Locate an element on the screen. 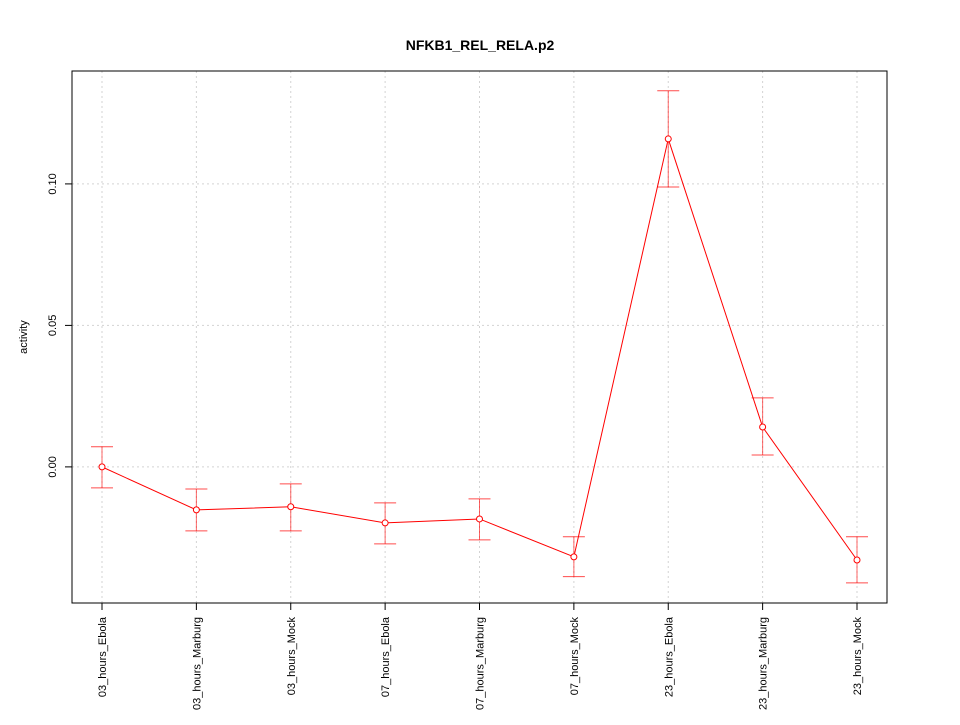 The width and height of the screenshot is (960, 725). x-tick-label: 07_hours_Mock is located at coordinates (575, 656).